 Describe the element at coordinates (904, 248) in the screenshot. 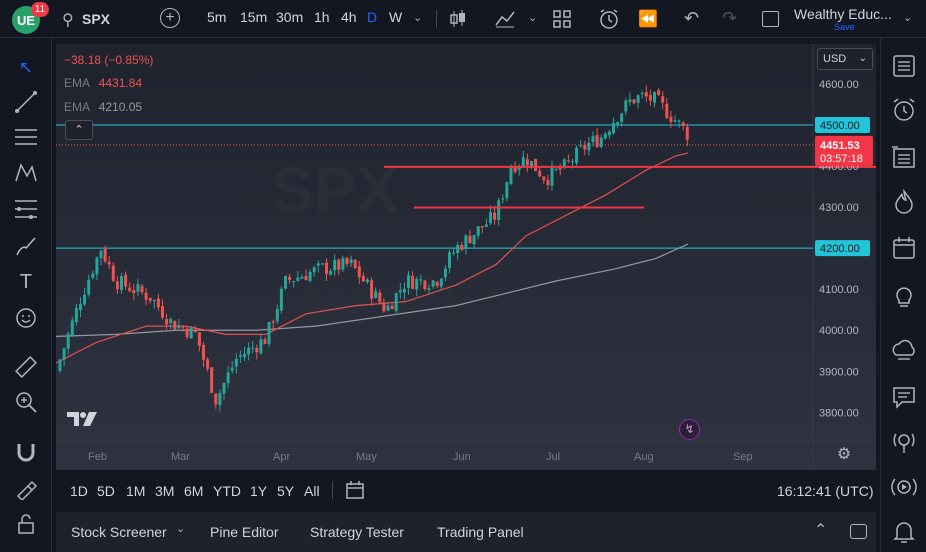

I see `calendar-icon` at that location.